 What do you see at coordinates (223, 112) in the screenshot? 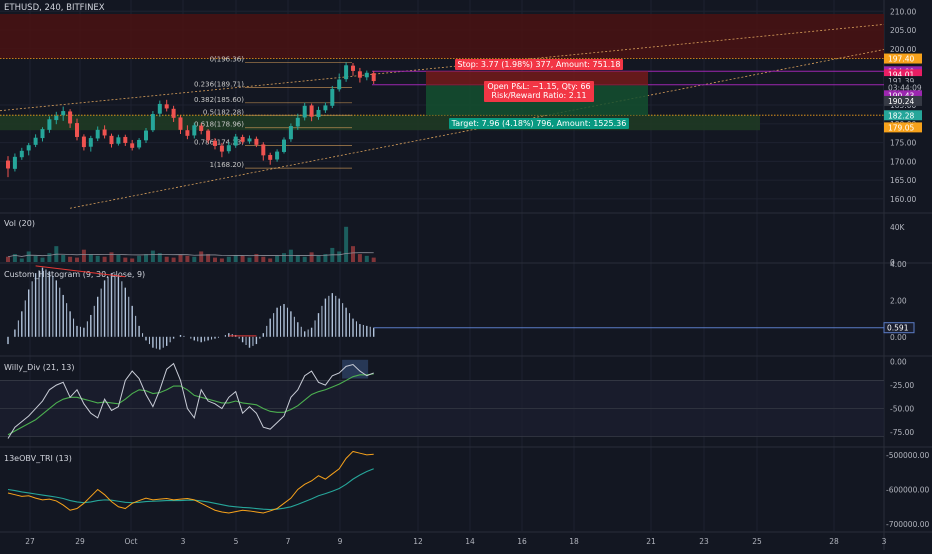
I see `fib-level-label: 0.5(182.28)` at bounding box center [223, 112].